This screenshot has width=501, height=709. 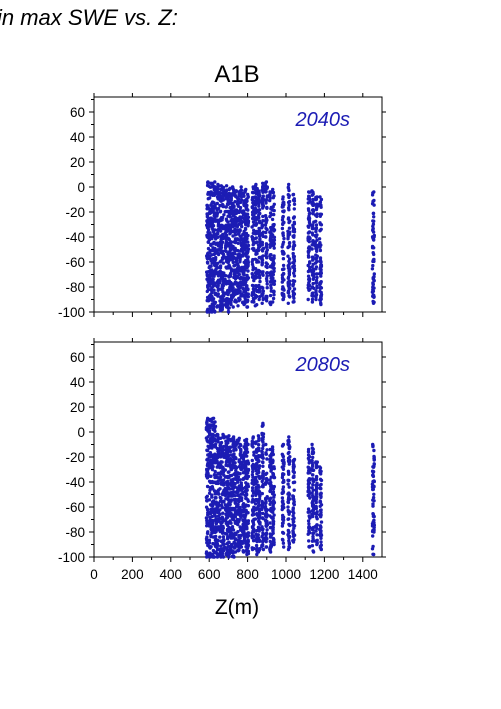 What do you see at coordinates (286, 574) in the screenshot?
I see `x-tick-label: 1000` at bounding box center [286, 574].